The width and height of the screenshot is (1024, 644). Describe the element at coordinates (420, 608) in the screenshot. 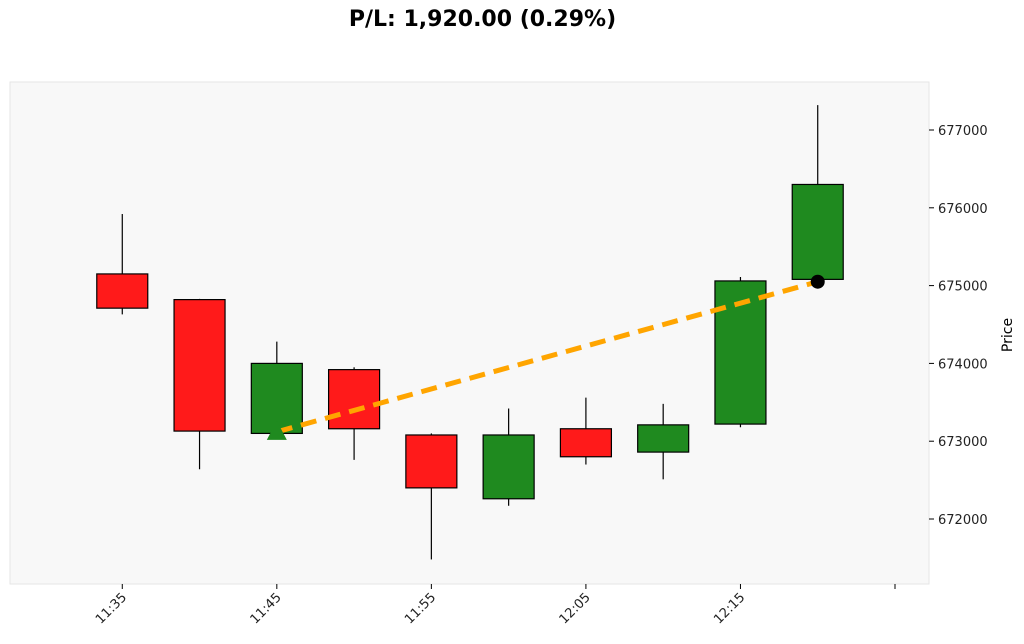

I see `x-tick-label: 11:55` at that location.